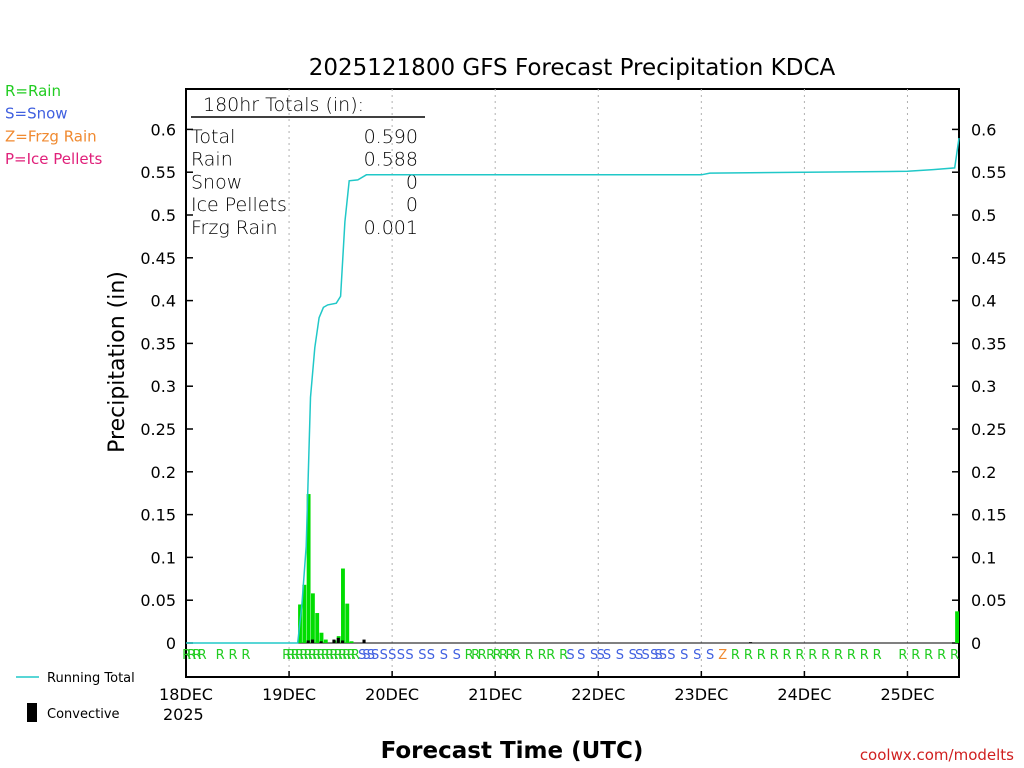 This screenshot has width=1024, height=768. What do you see at coordinates (213, 137) in the screenshot?
I see `totals-row-label: Total` at bounding box center [213, 137].